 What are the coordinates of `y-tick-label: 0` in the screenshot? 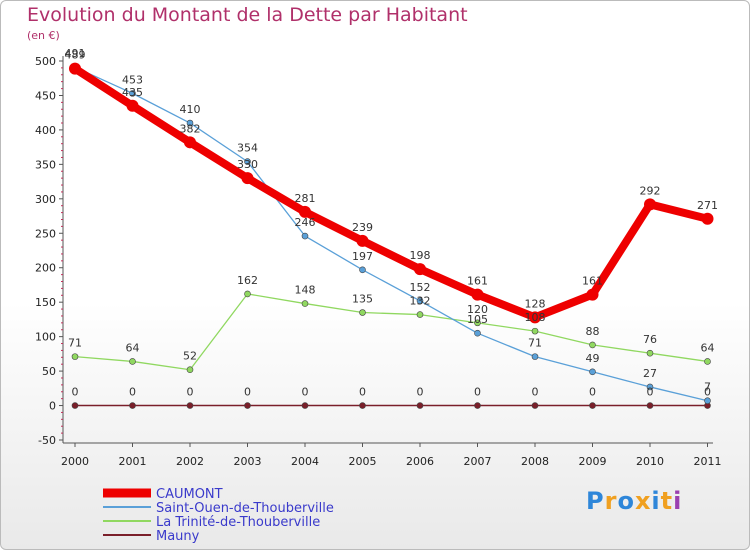 It's located at (52, 406).